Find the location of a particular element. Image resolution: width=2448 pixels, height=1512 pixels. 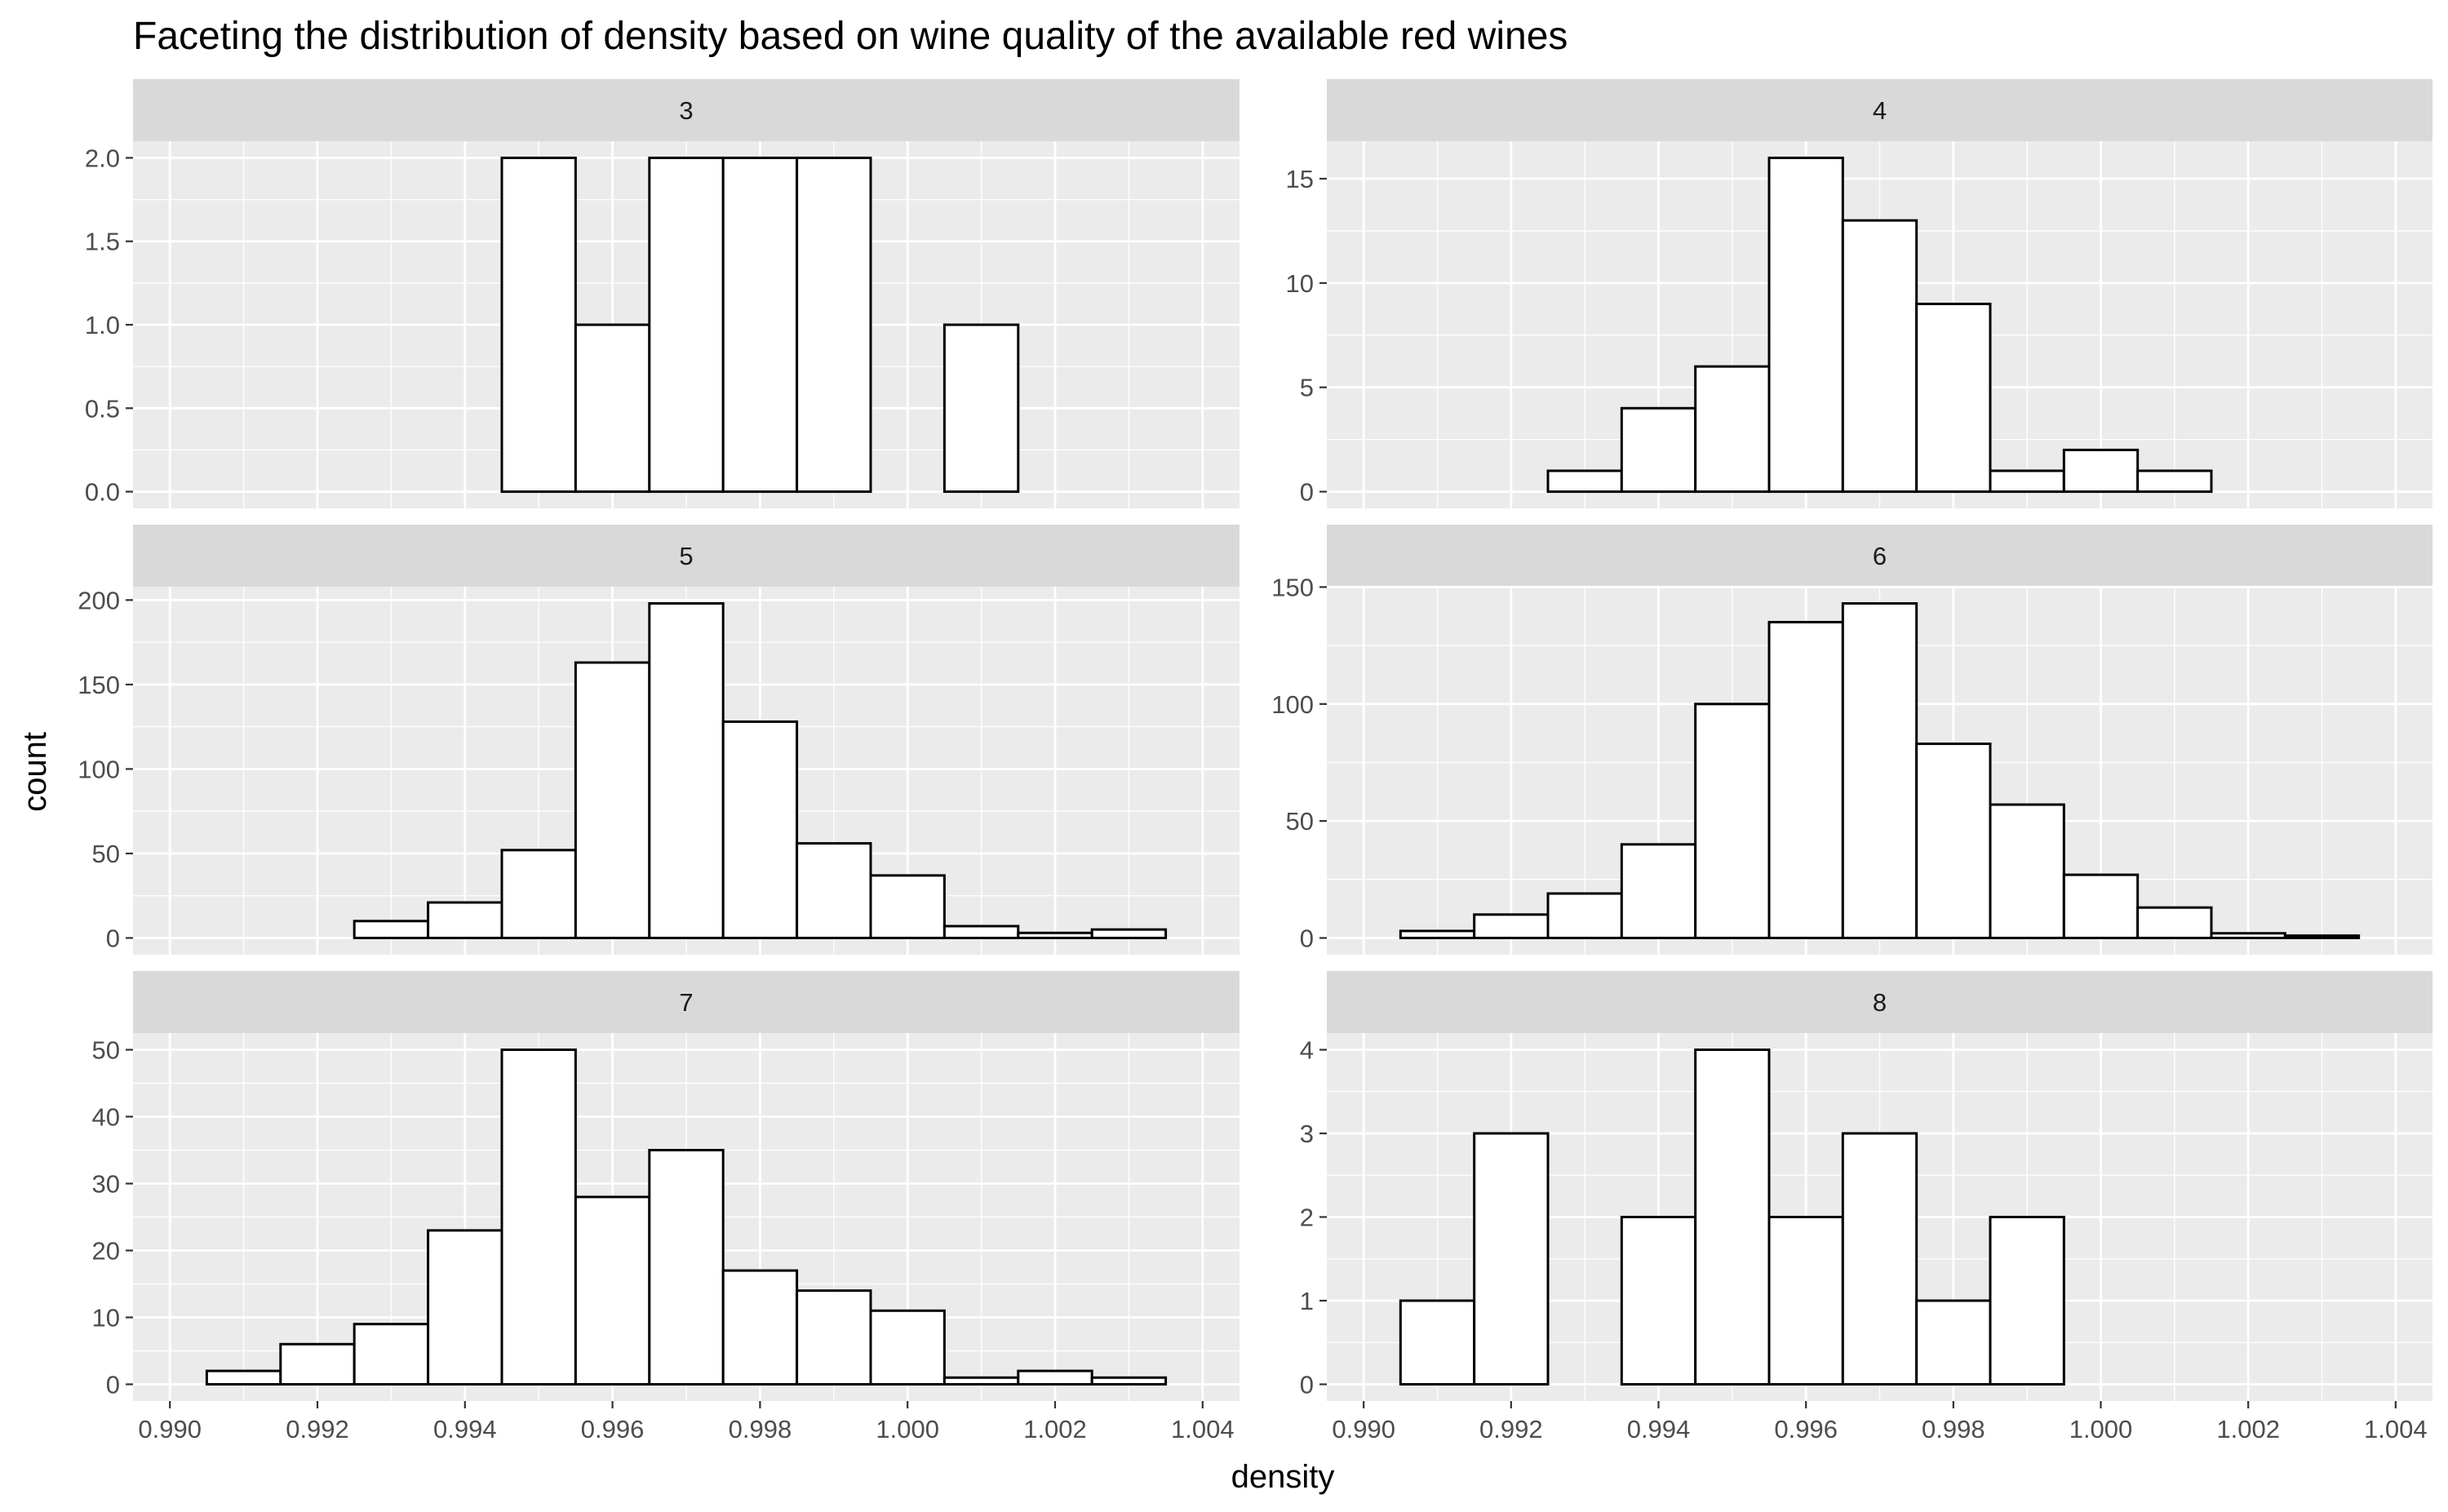

y-tick-label: 15 is located at coordinates (1300, 179).